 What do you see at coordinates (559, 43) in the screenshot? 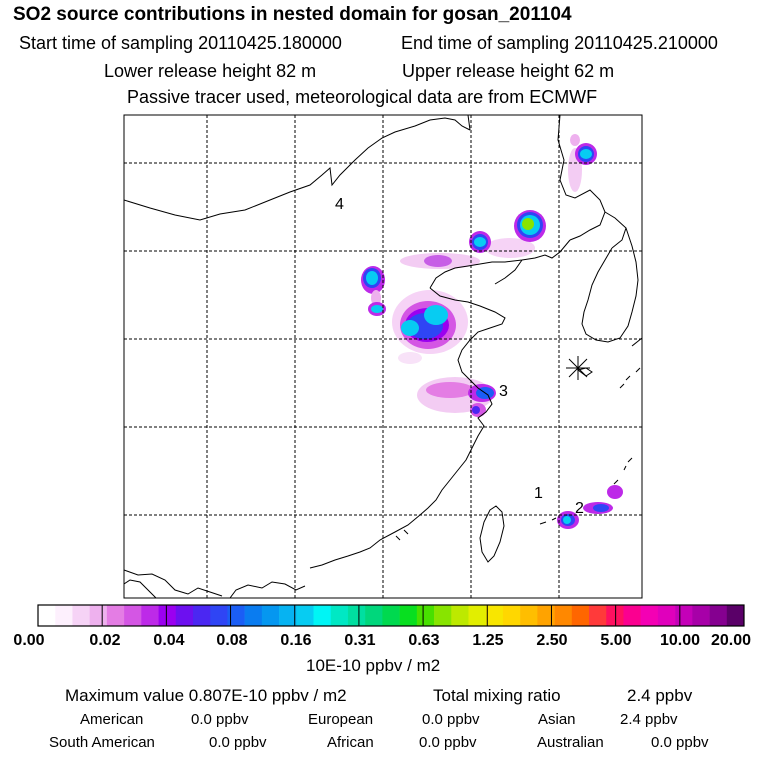
I see `end-time-label: End time of sampling 20110425.210000` at bounding box center [559, 43].